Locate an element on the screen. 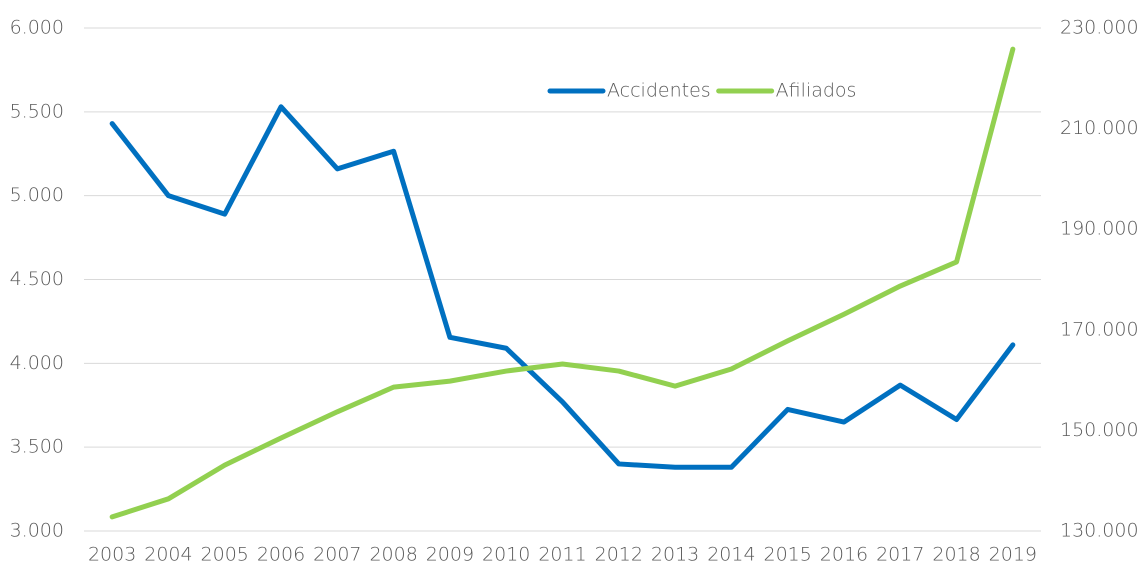 This screenshot has height=565, width=1142. x-tick-label: 2014 is located at coordinates (731, 554).